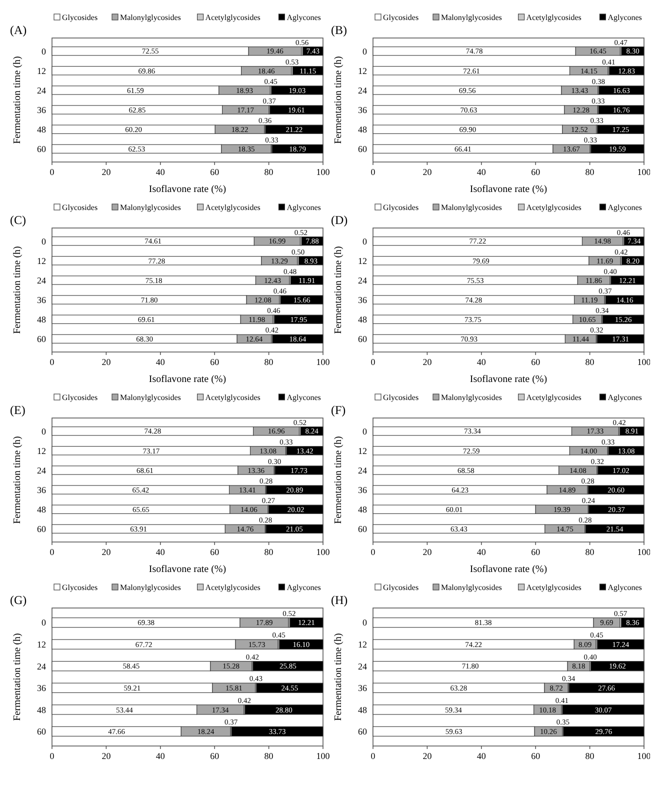 Image resolution: width=658 pixels, height=785 pixels. What do you see at coordinates (18, 30) in the screenshot?
I see `chart-title: (A)` at bounding box center [18, 30].